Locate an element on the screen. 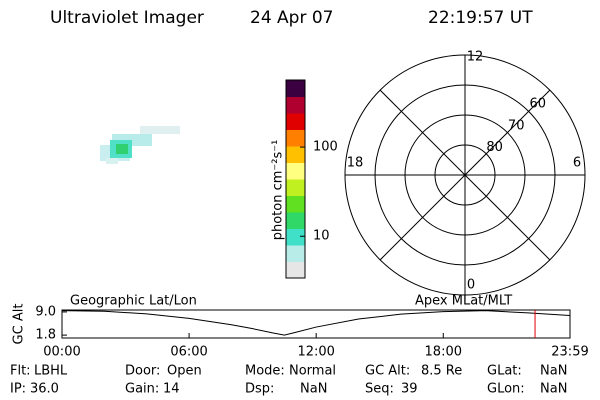  date: 24 Apr 07 is located at coordinates (291, 18).